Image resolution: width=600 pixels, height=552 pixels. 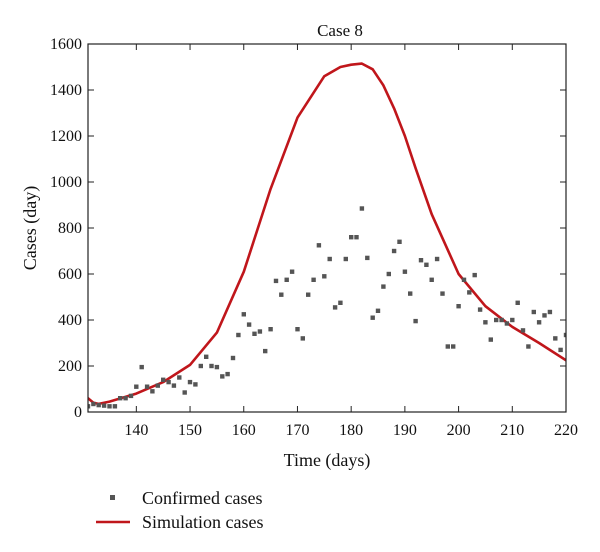 I want to click on y-tick-label: 0, so click(x=78, y=412).